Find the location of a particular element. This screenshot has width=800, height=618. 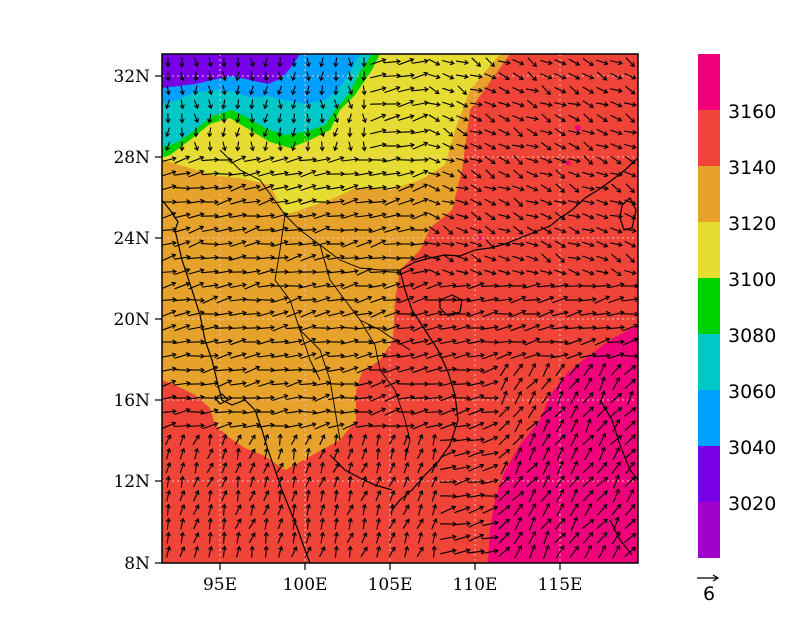

colorbar-segment is located at coordinates (709, 530).